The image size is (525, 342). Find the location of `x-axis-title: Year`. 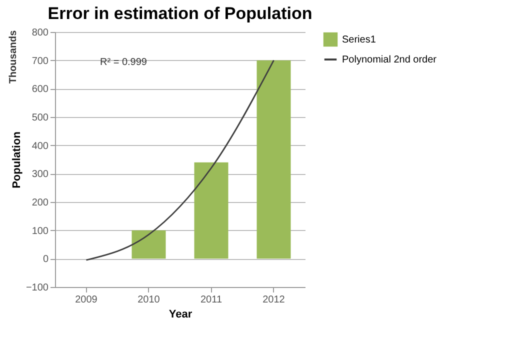

x-axis-title: Year is located at coordinates (180, 314).